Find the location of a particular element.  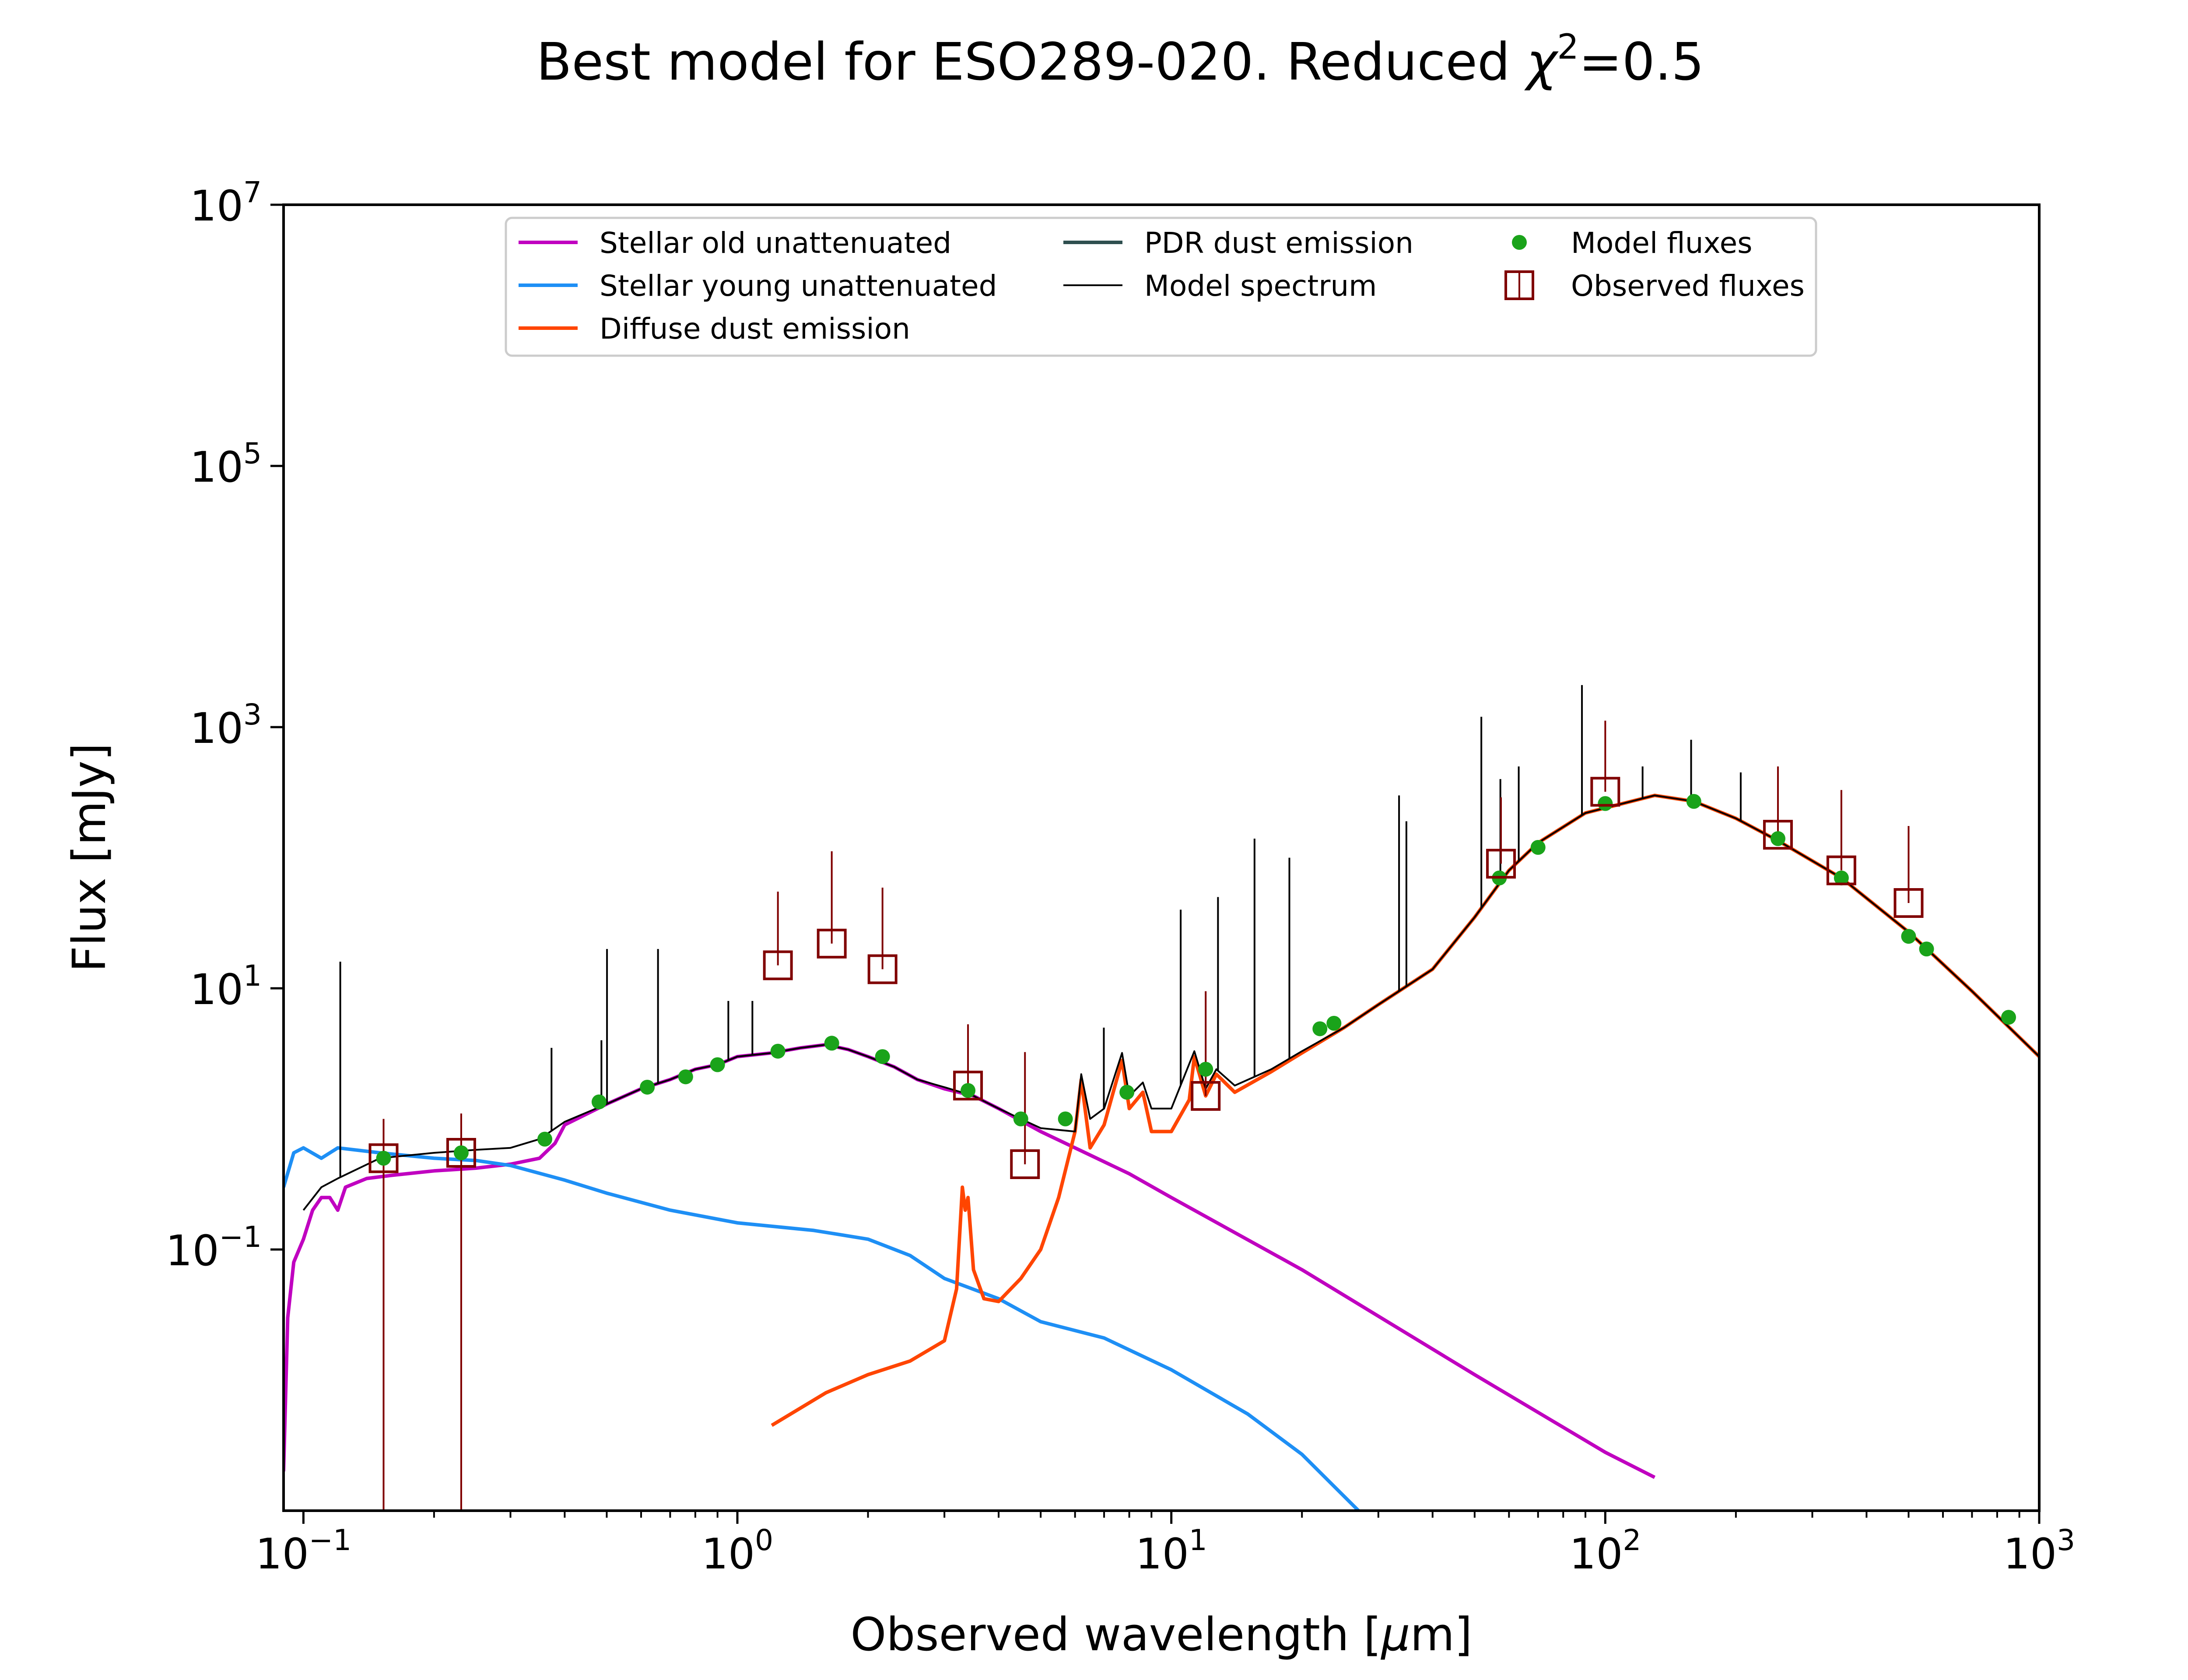

legend-box is located at coordinates (1161, 287).